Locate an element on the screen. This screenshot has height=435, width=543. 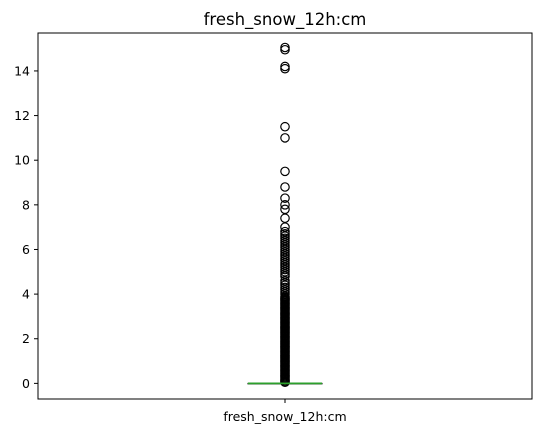
y-tick-label: 4 is located at coordinates (26, 294).